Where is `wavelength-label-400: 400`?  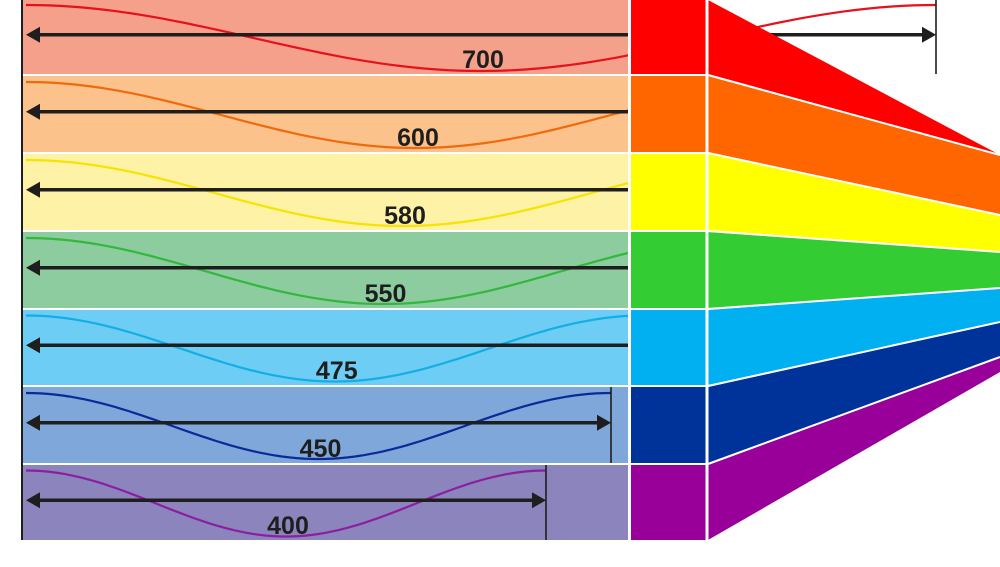
wavelength-label-400: 400 is located at coordinates (288, 526).